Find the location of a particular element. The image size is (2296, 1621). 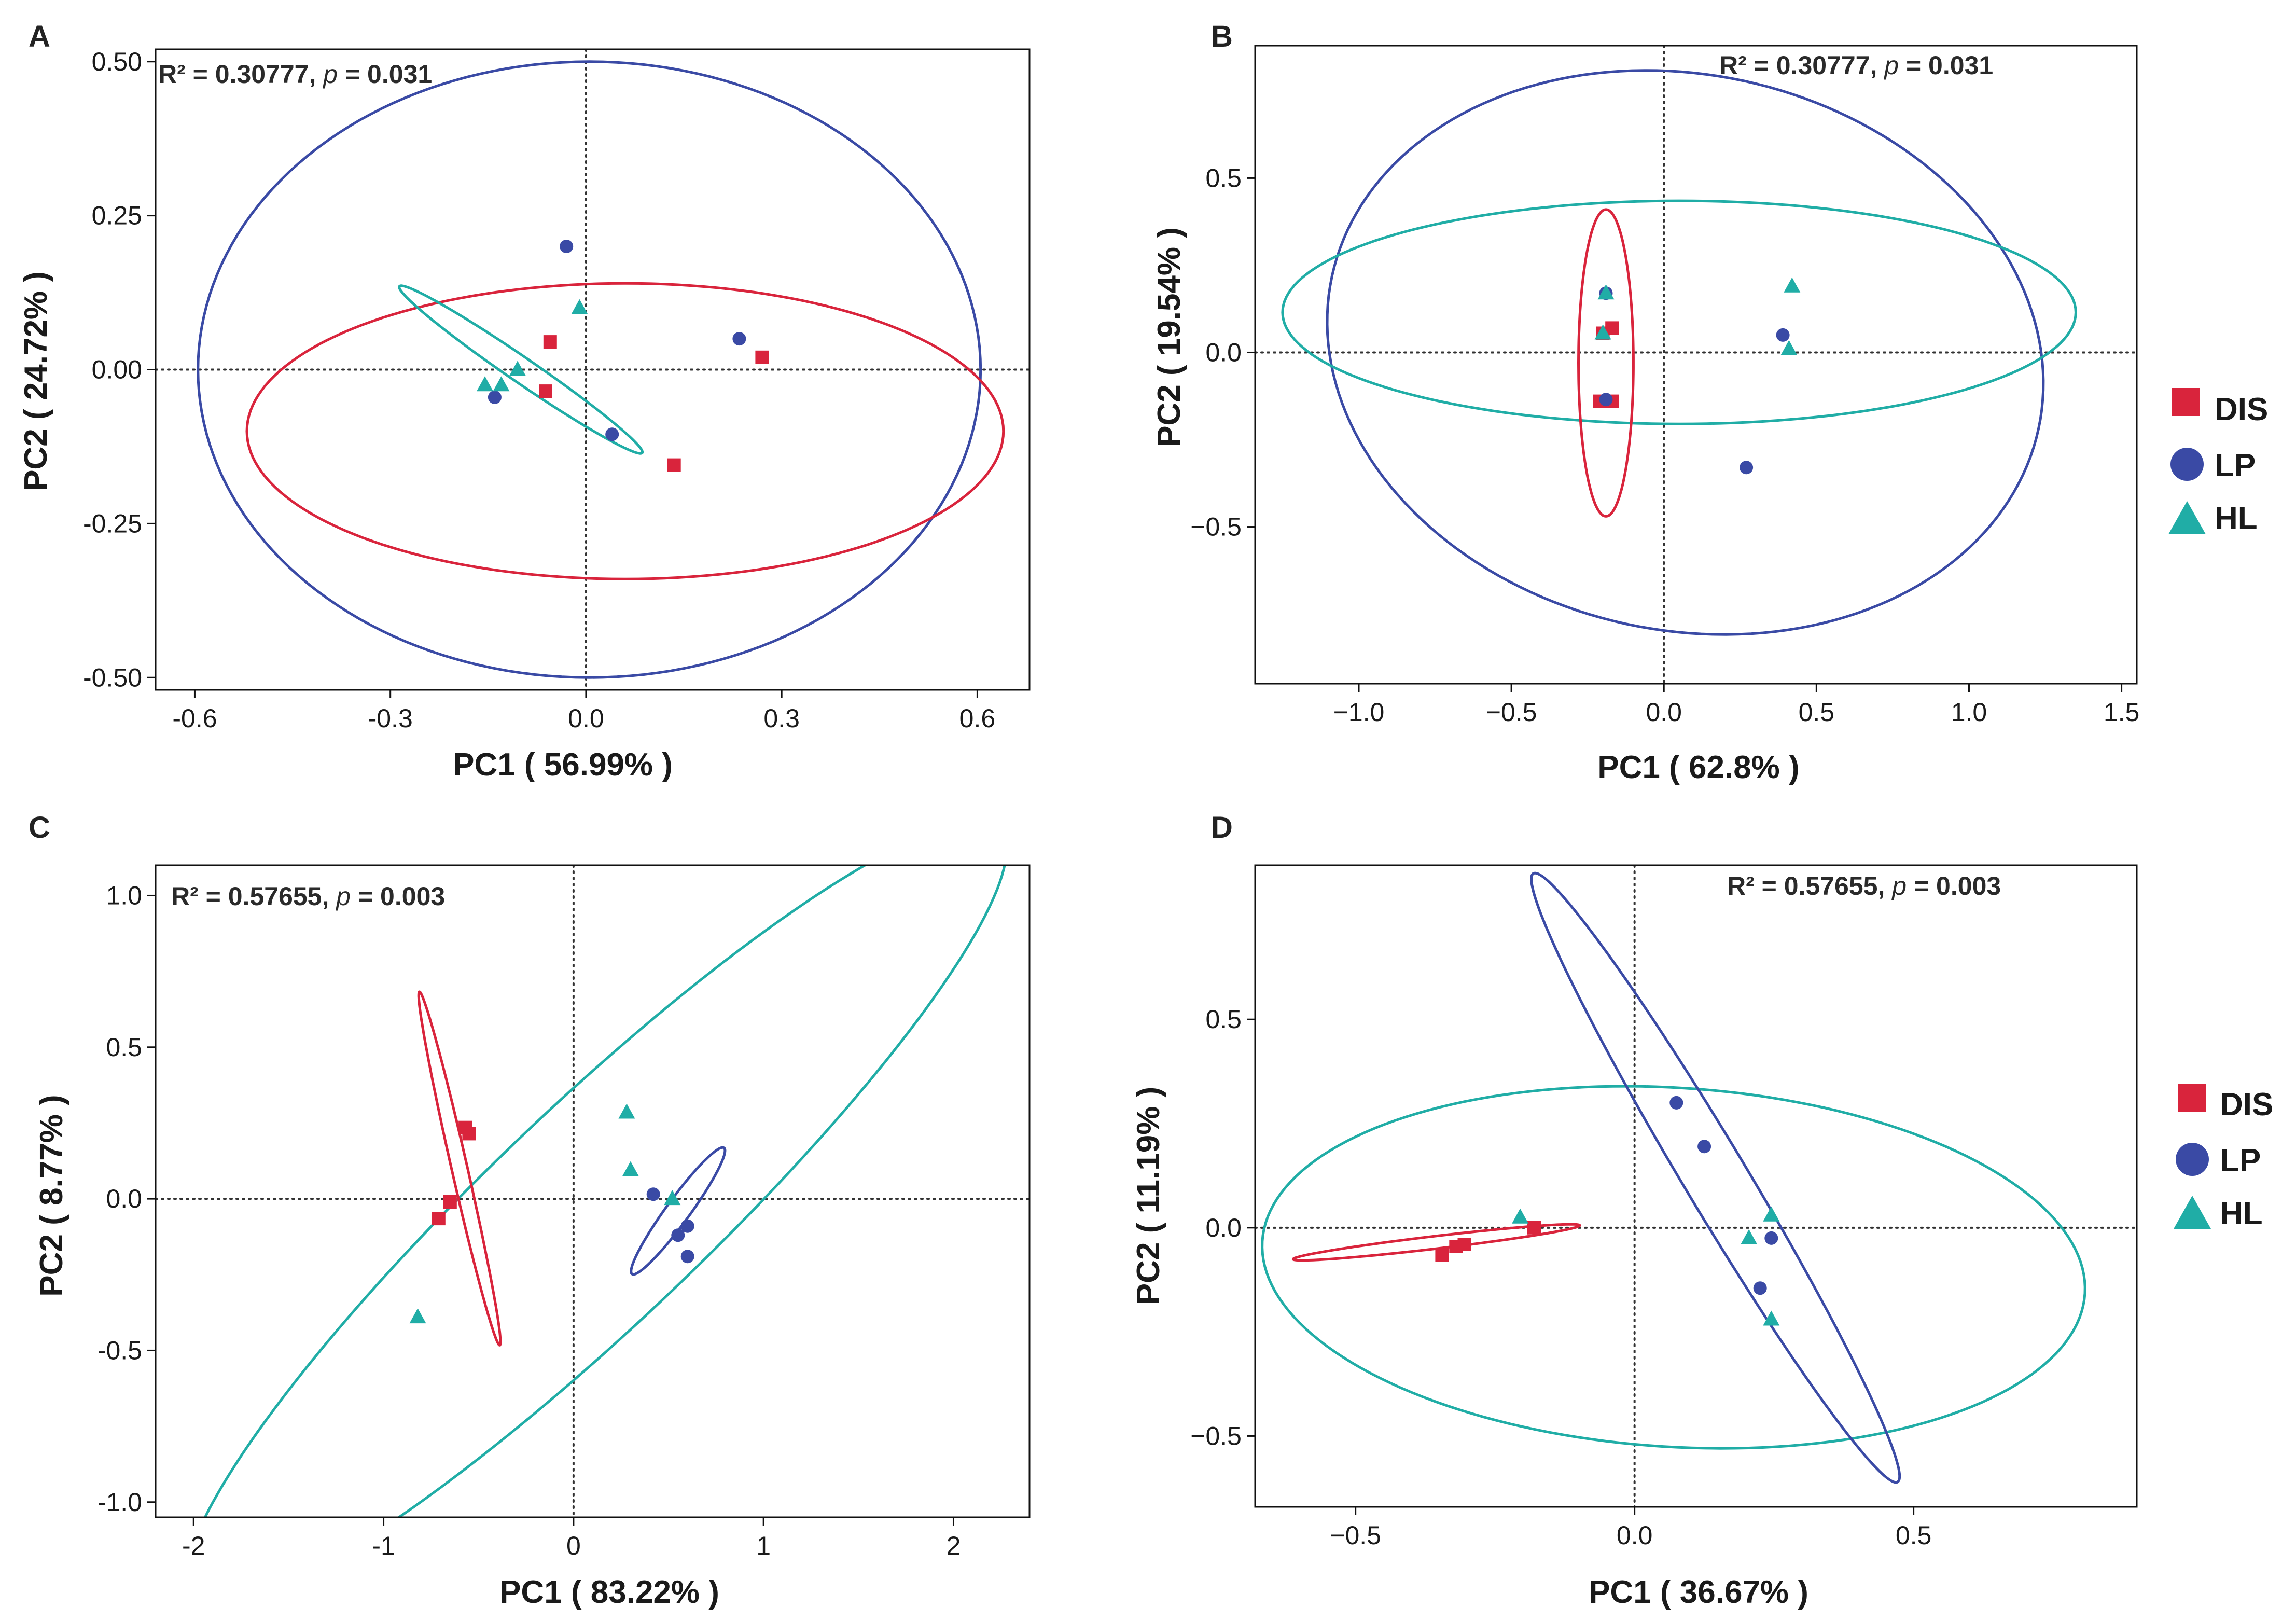

panel-b-x-label: PC1 ( 62.8% ) is located at coordinates (1698, 767).